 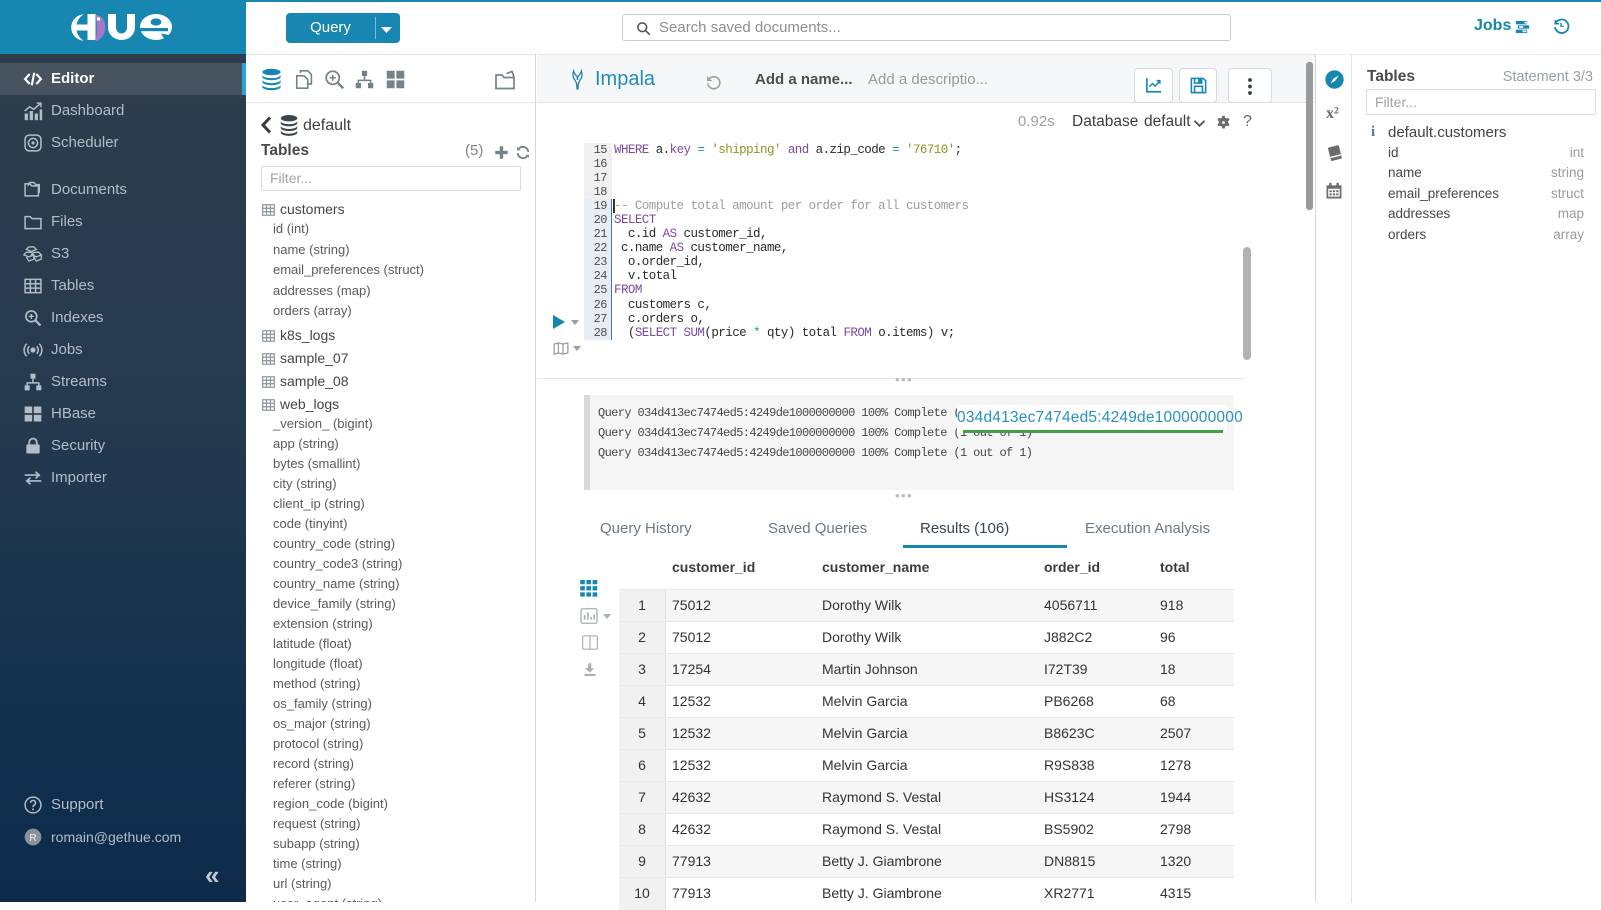 I want to click on svg-text: R, so click(x=32, y=838).